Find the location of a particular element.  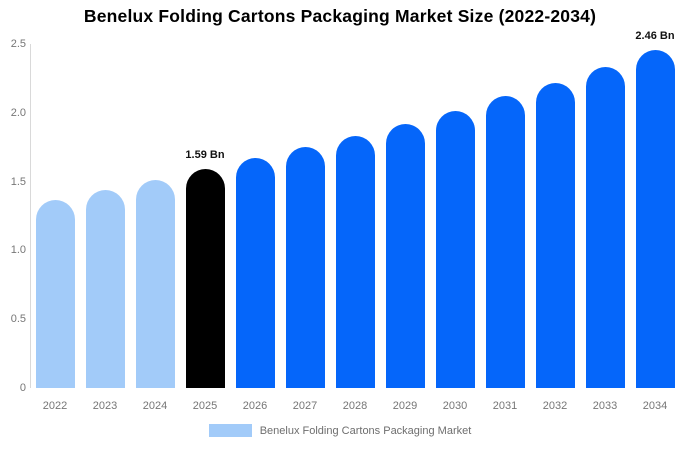

x-tick-label-2023: 2023 is located at coordinates (105, 406).